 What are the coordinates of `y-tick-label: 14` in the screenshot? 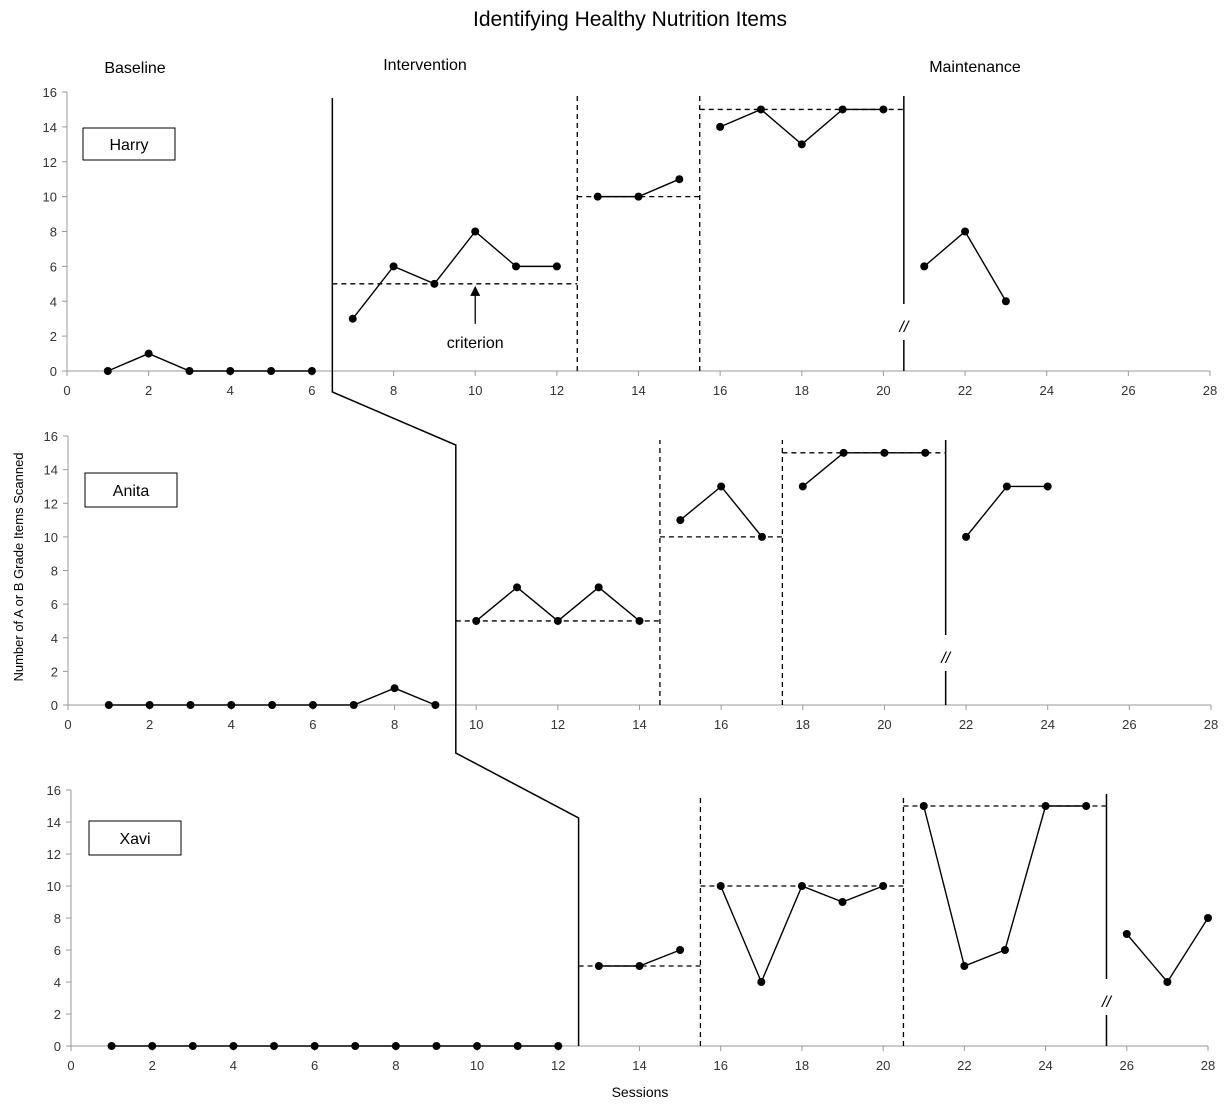 It's located at (51, 470).